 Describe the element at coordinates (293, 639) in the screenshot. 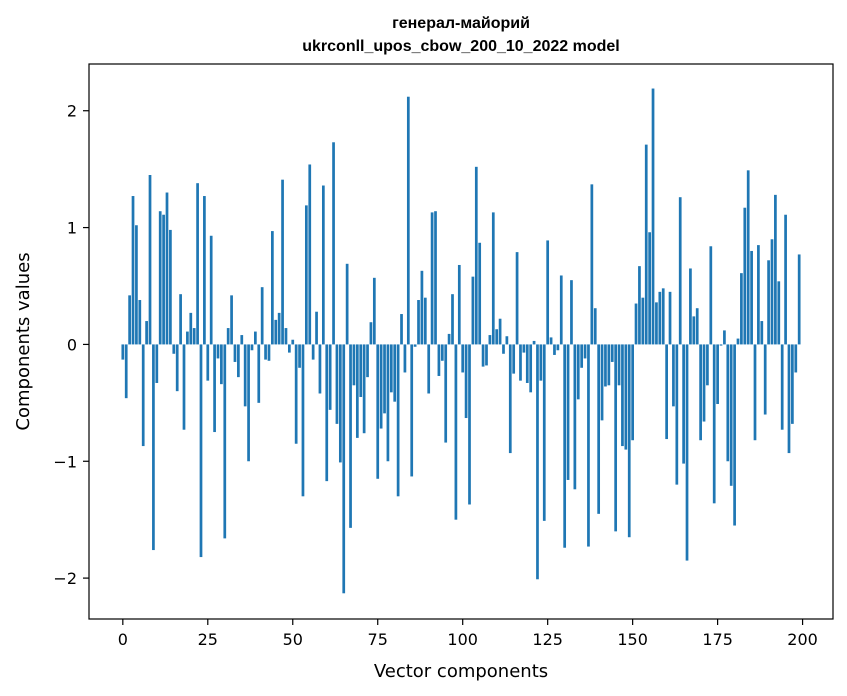

I see `x-tick-label: 50` at that location.